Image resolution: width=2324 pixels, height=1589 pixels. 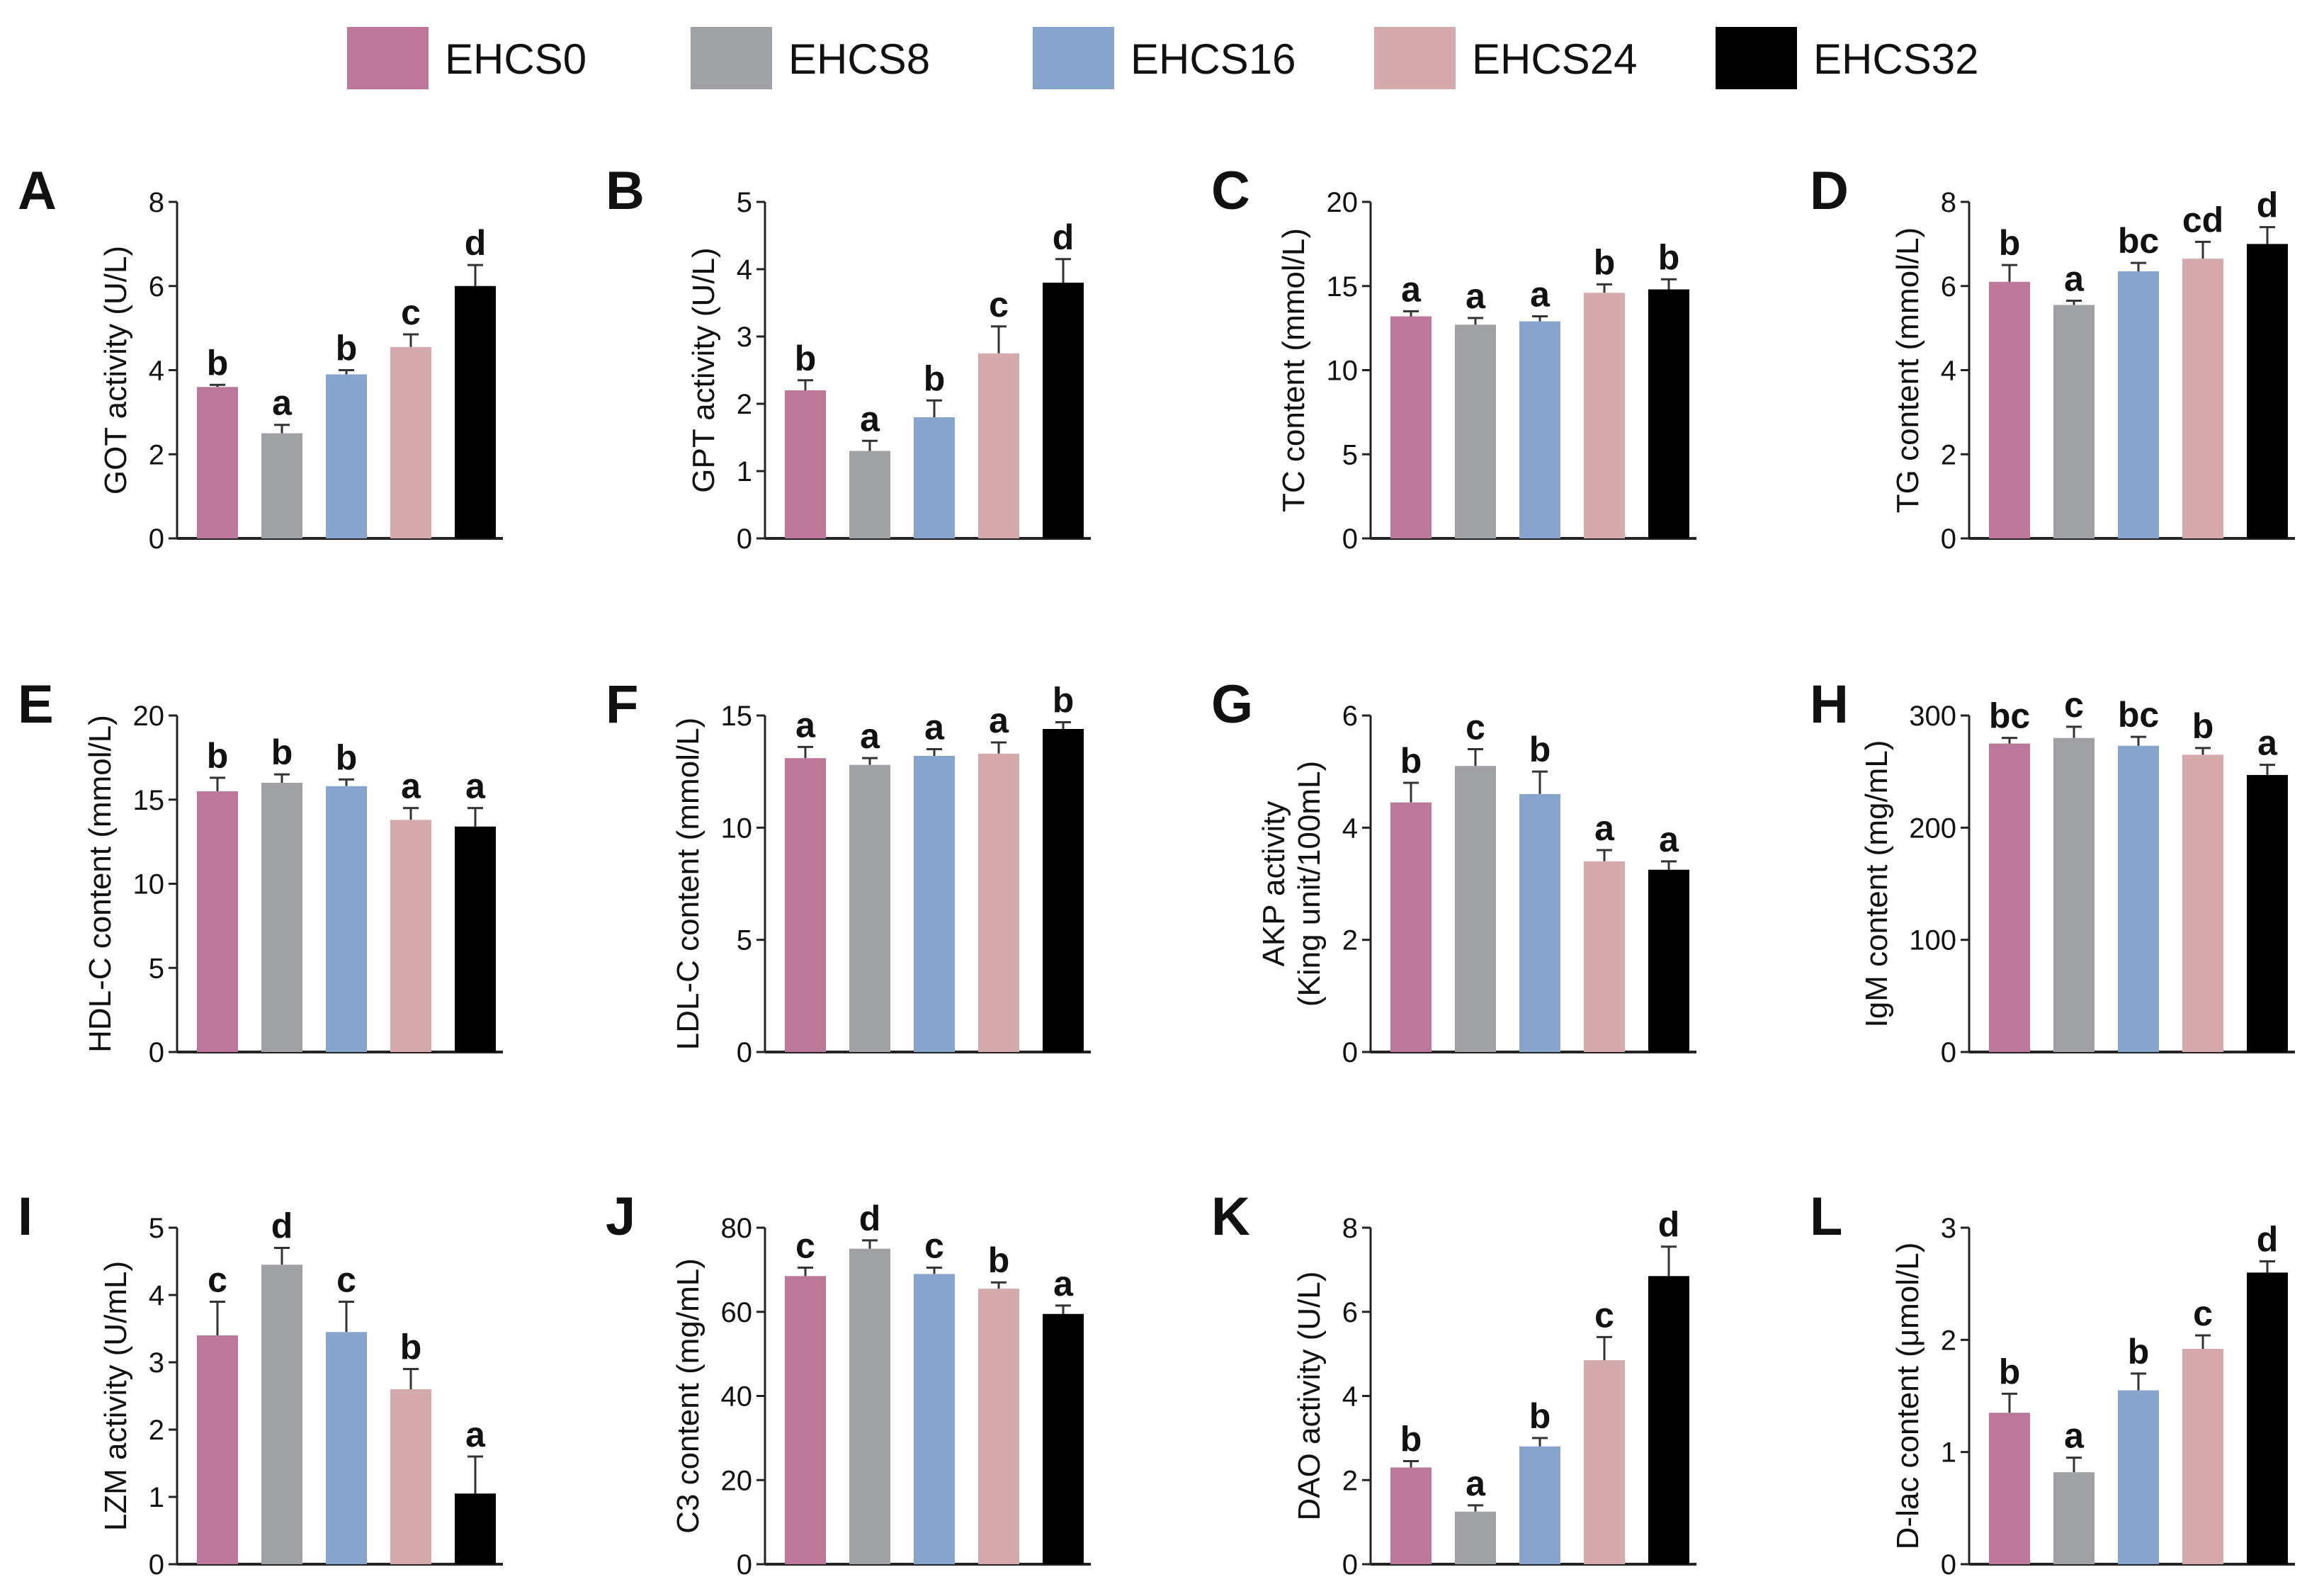 What do you see at coordinates (1213, 59) in the screenshot?
I see `legend-label: EHCS16` at bounding box center [1213, 59].